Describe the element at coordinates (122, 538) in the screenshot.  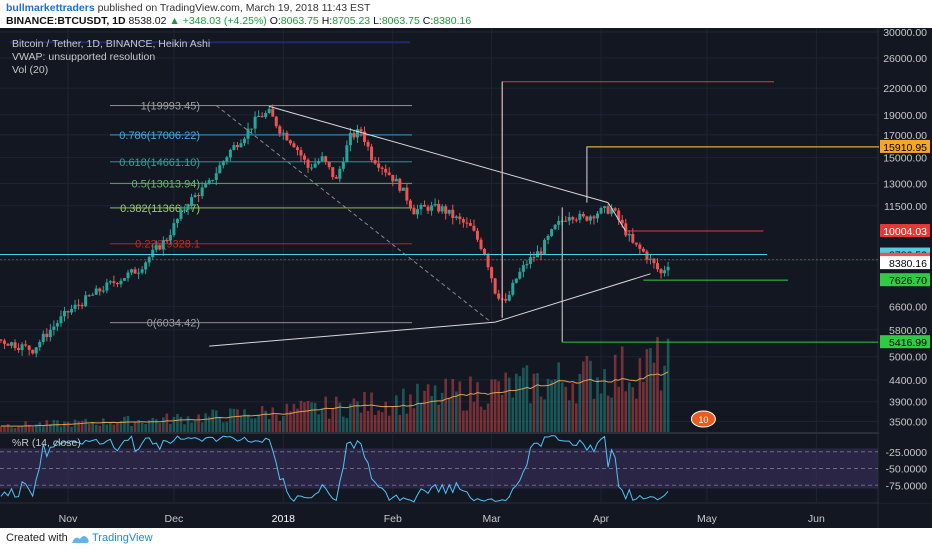
I see `tradingview-link: TradingView` at that location.